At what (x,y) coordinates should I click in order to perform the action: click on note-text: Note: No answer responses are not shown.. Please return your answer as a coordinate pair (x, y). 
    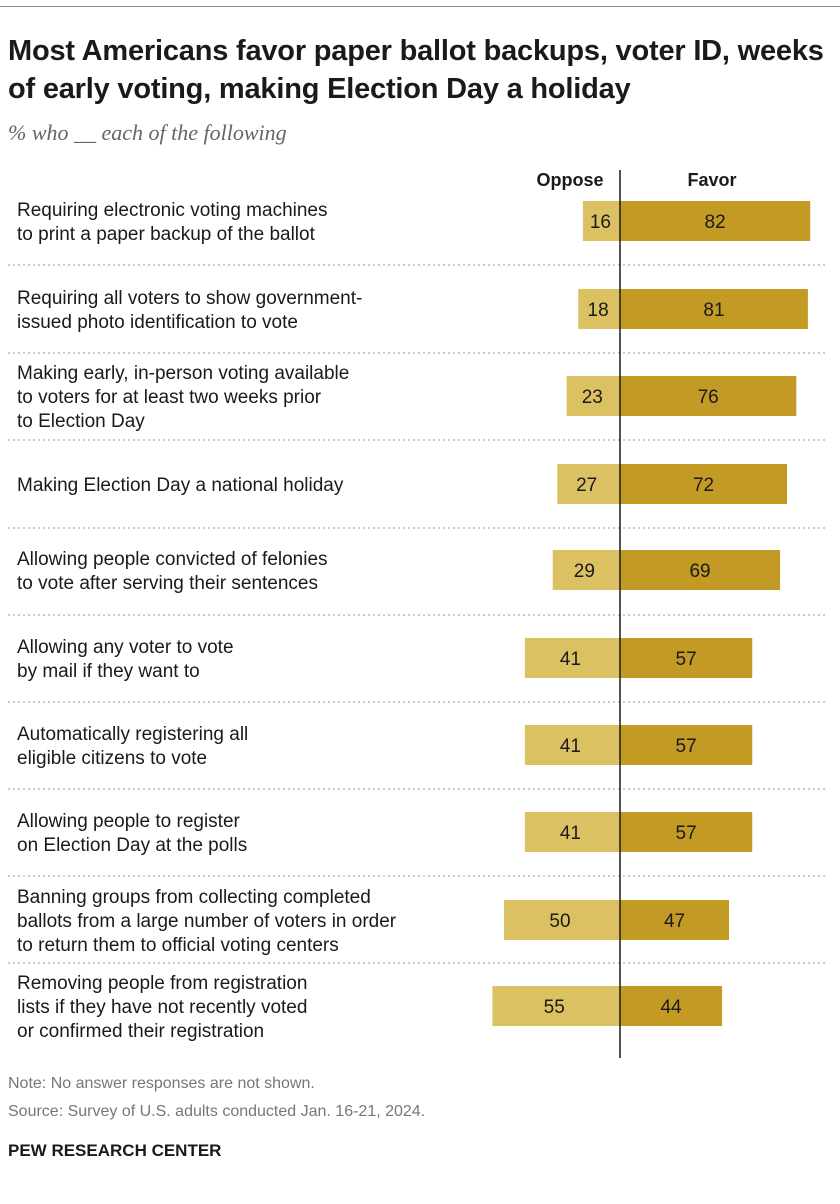
    Looking at the image, I should click on (161, 1083).